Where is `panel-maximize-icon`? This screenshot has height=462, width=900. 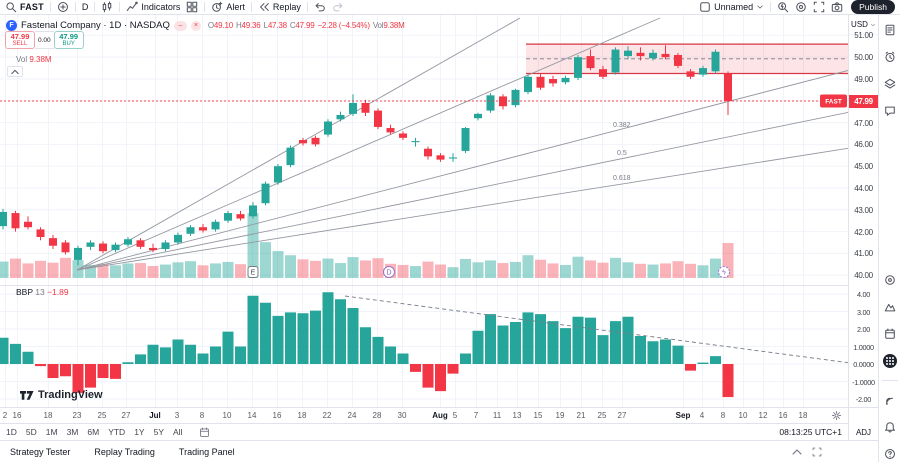 panel-maximize-icon is located at coordinates (817, 452).